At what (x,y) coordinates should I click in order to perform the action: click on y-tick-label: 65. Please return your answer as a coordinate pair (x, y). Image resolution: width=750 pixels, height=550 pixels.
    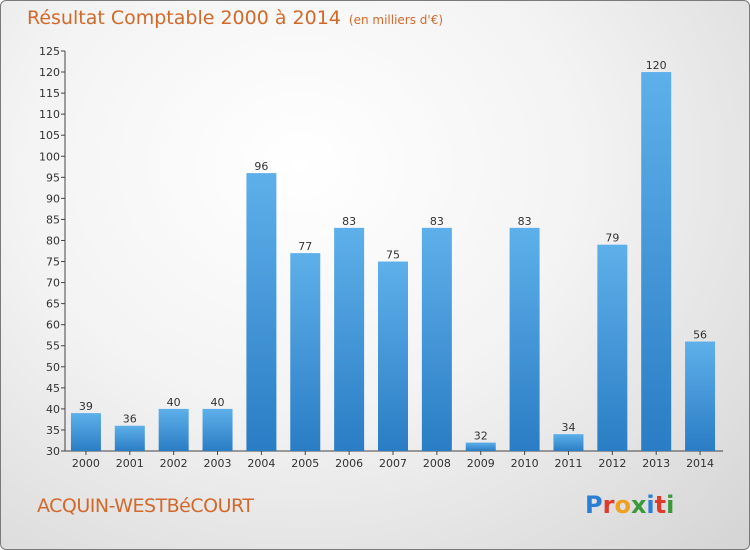
    Looking at the image, I should click on (53, 304).